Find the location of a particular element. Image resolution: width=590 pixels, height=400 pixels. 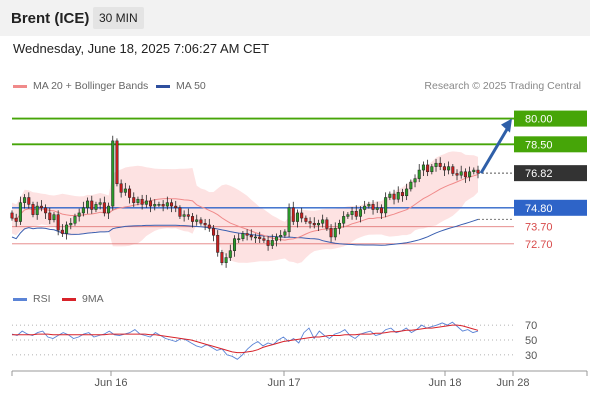

legend-ma20-label: MA 20 + Bollinger Bands is located at coordinates (91, 86).